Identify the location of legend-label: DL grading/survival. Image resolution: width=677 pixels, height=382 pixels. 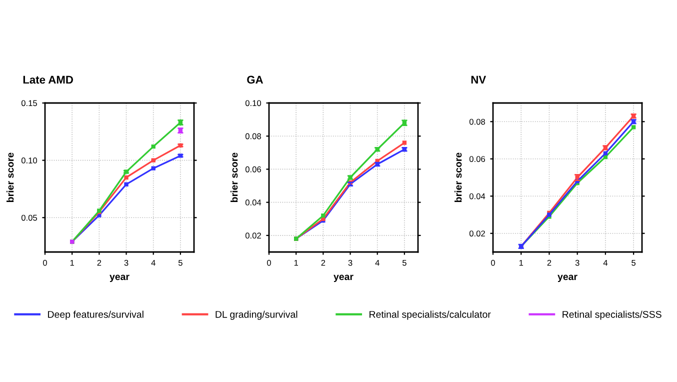
(257, 315).